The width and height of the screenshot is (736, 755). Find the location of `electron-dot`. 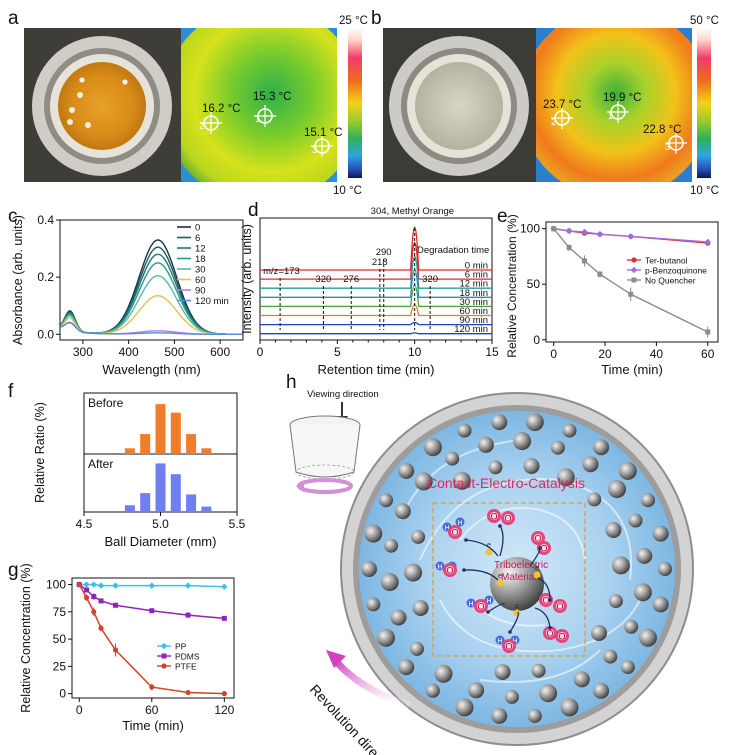

electron-dot is located at coordinates (517, 613).